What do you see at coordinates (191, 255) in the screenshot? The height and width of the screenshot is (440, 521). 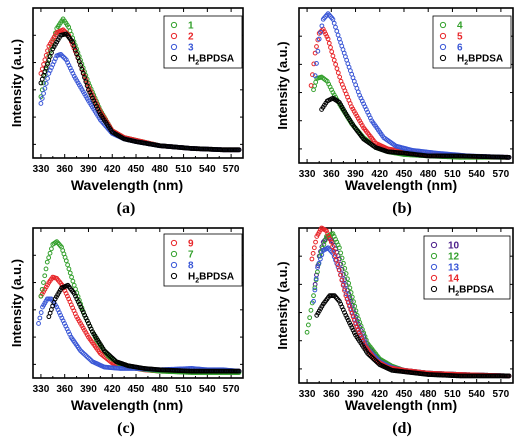 I see `legend-label: 7` at bounding box center [191, 255].